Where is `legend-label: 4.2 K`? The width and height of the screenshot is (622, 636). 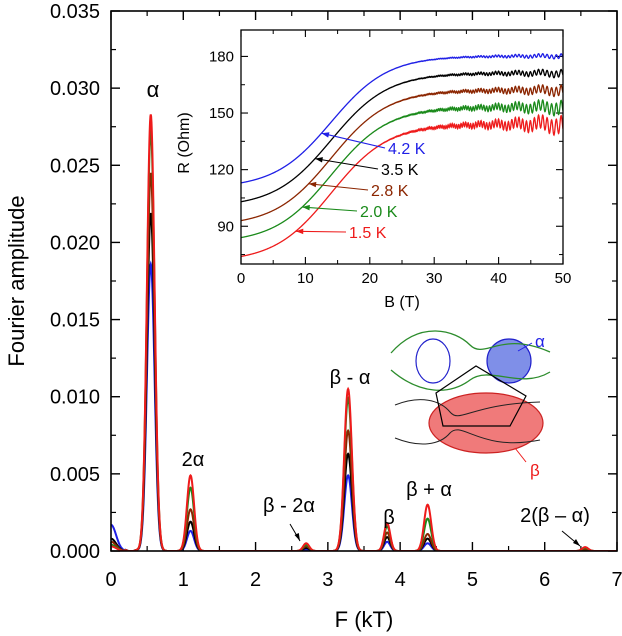 legend-label: 4.2 K is located at coordinates (407, 149).